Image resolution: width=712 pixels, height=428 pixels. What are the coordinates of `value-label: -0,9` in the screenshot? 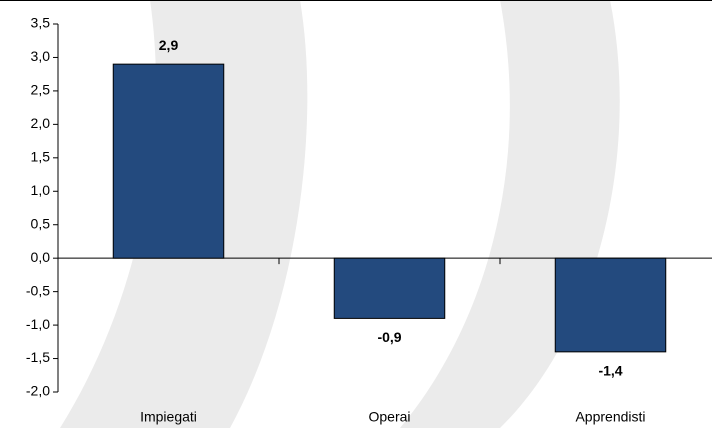 It's located at (389, 337).